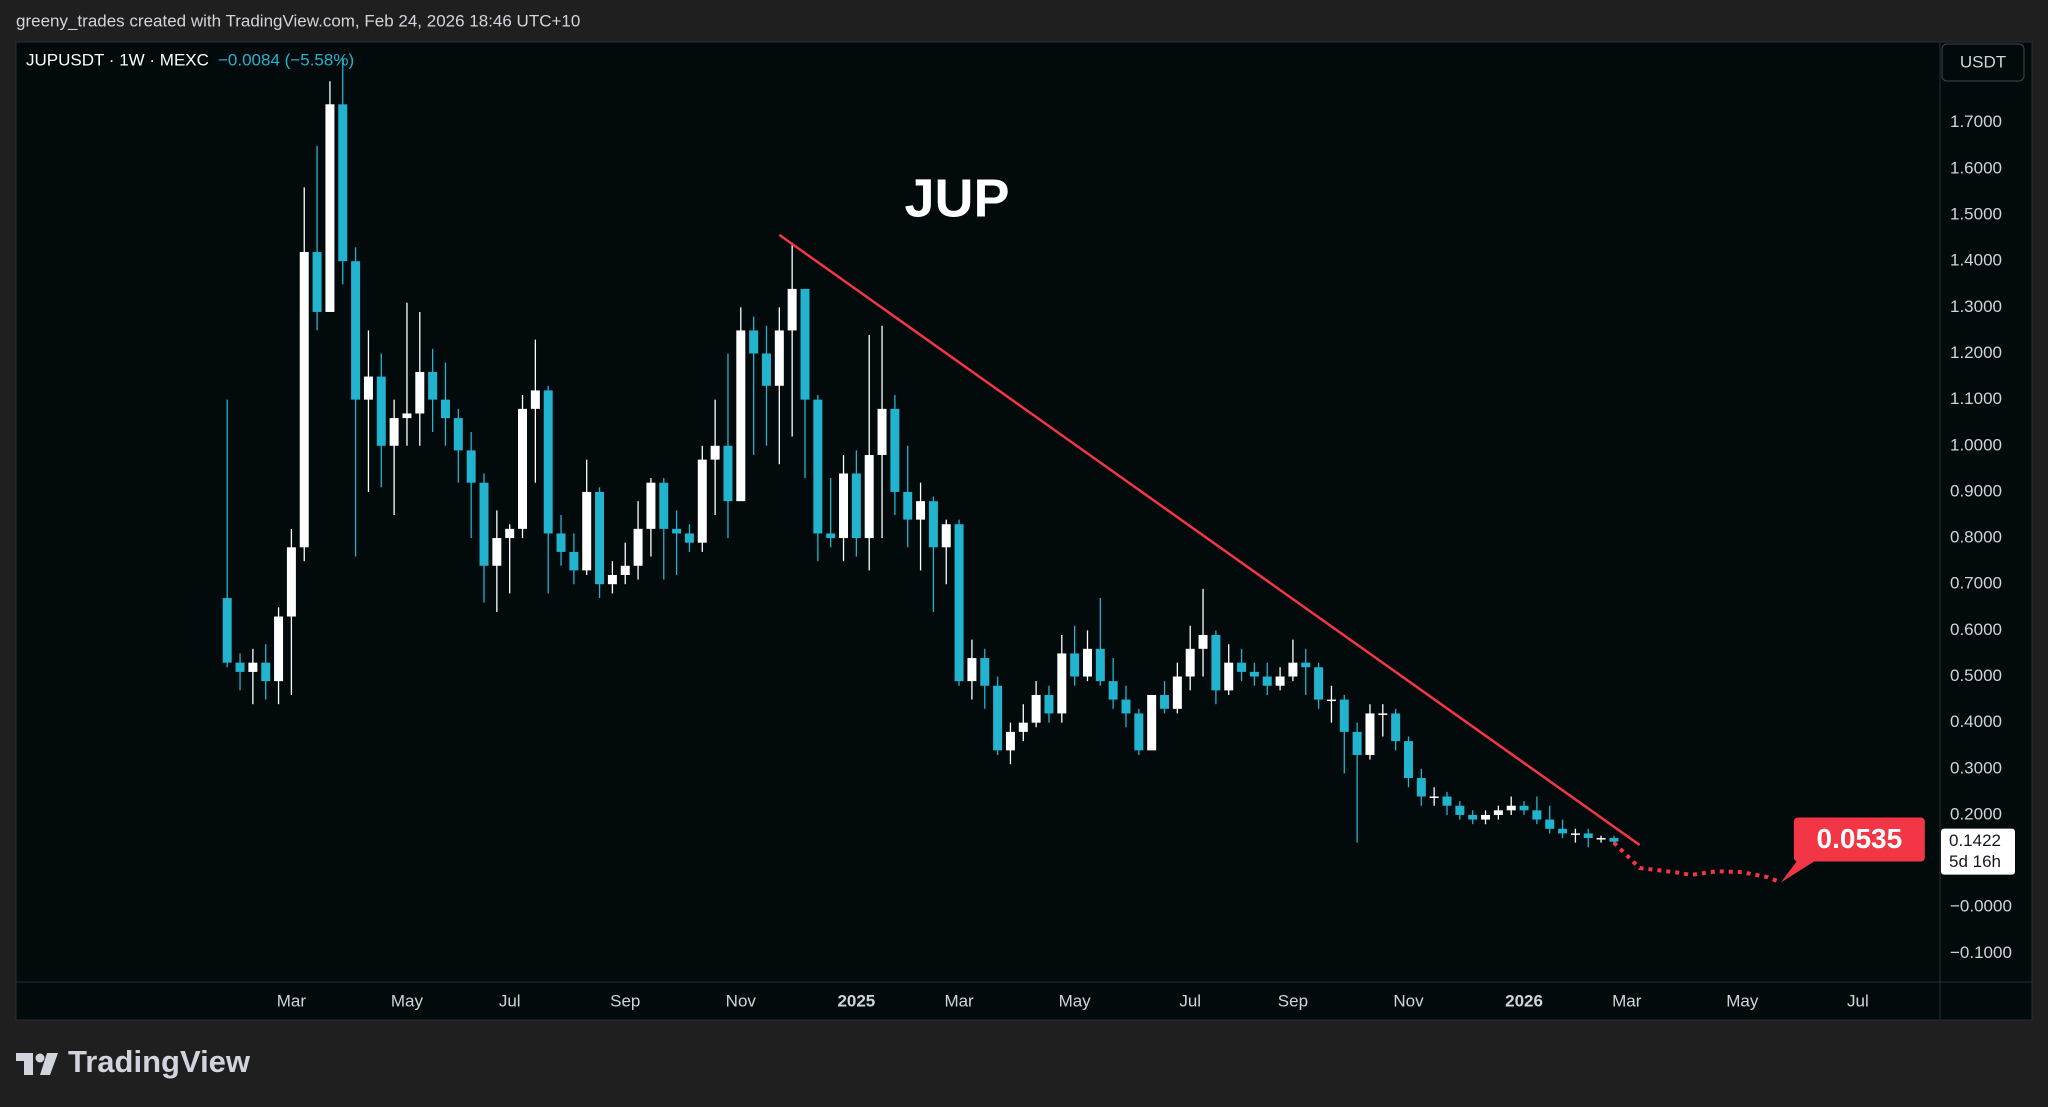  What do you see at coordinates (1976, 306) in the screenshot?
I see `y-tick-label: 1.3000` at bounding box center [1976, 306].